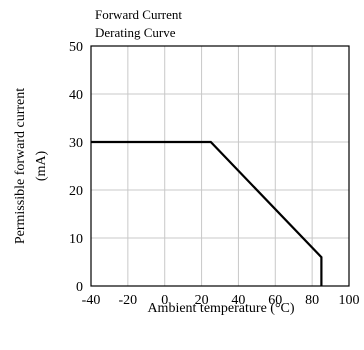 The image size is (364, 350). What do you see at coordinates (41, 166) in the screenshot?
I see `y-axis-label-line-2: (mA)` at bounding box center [41, 166].